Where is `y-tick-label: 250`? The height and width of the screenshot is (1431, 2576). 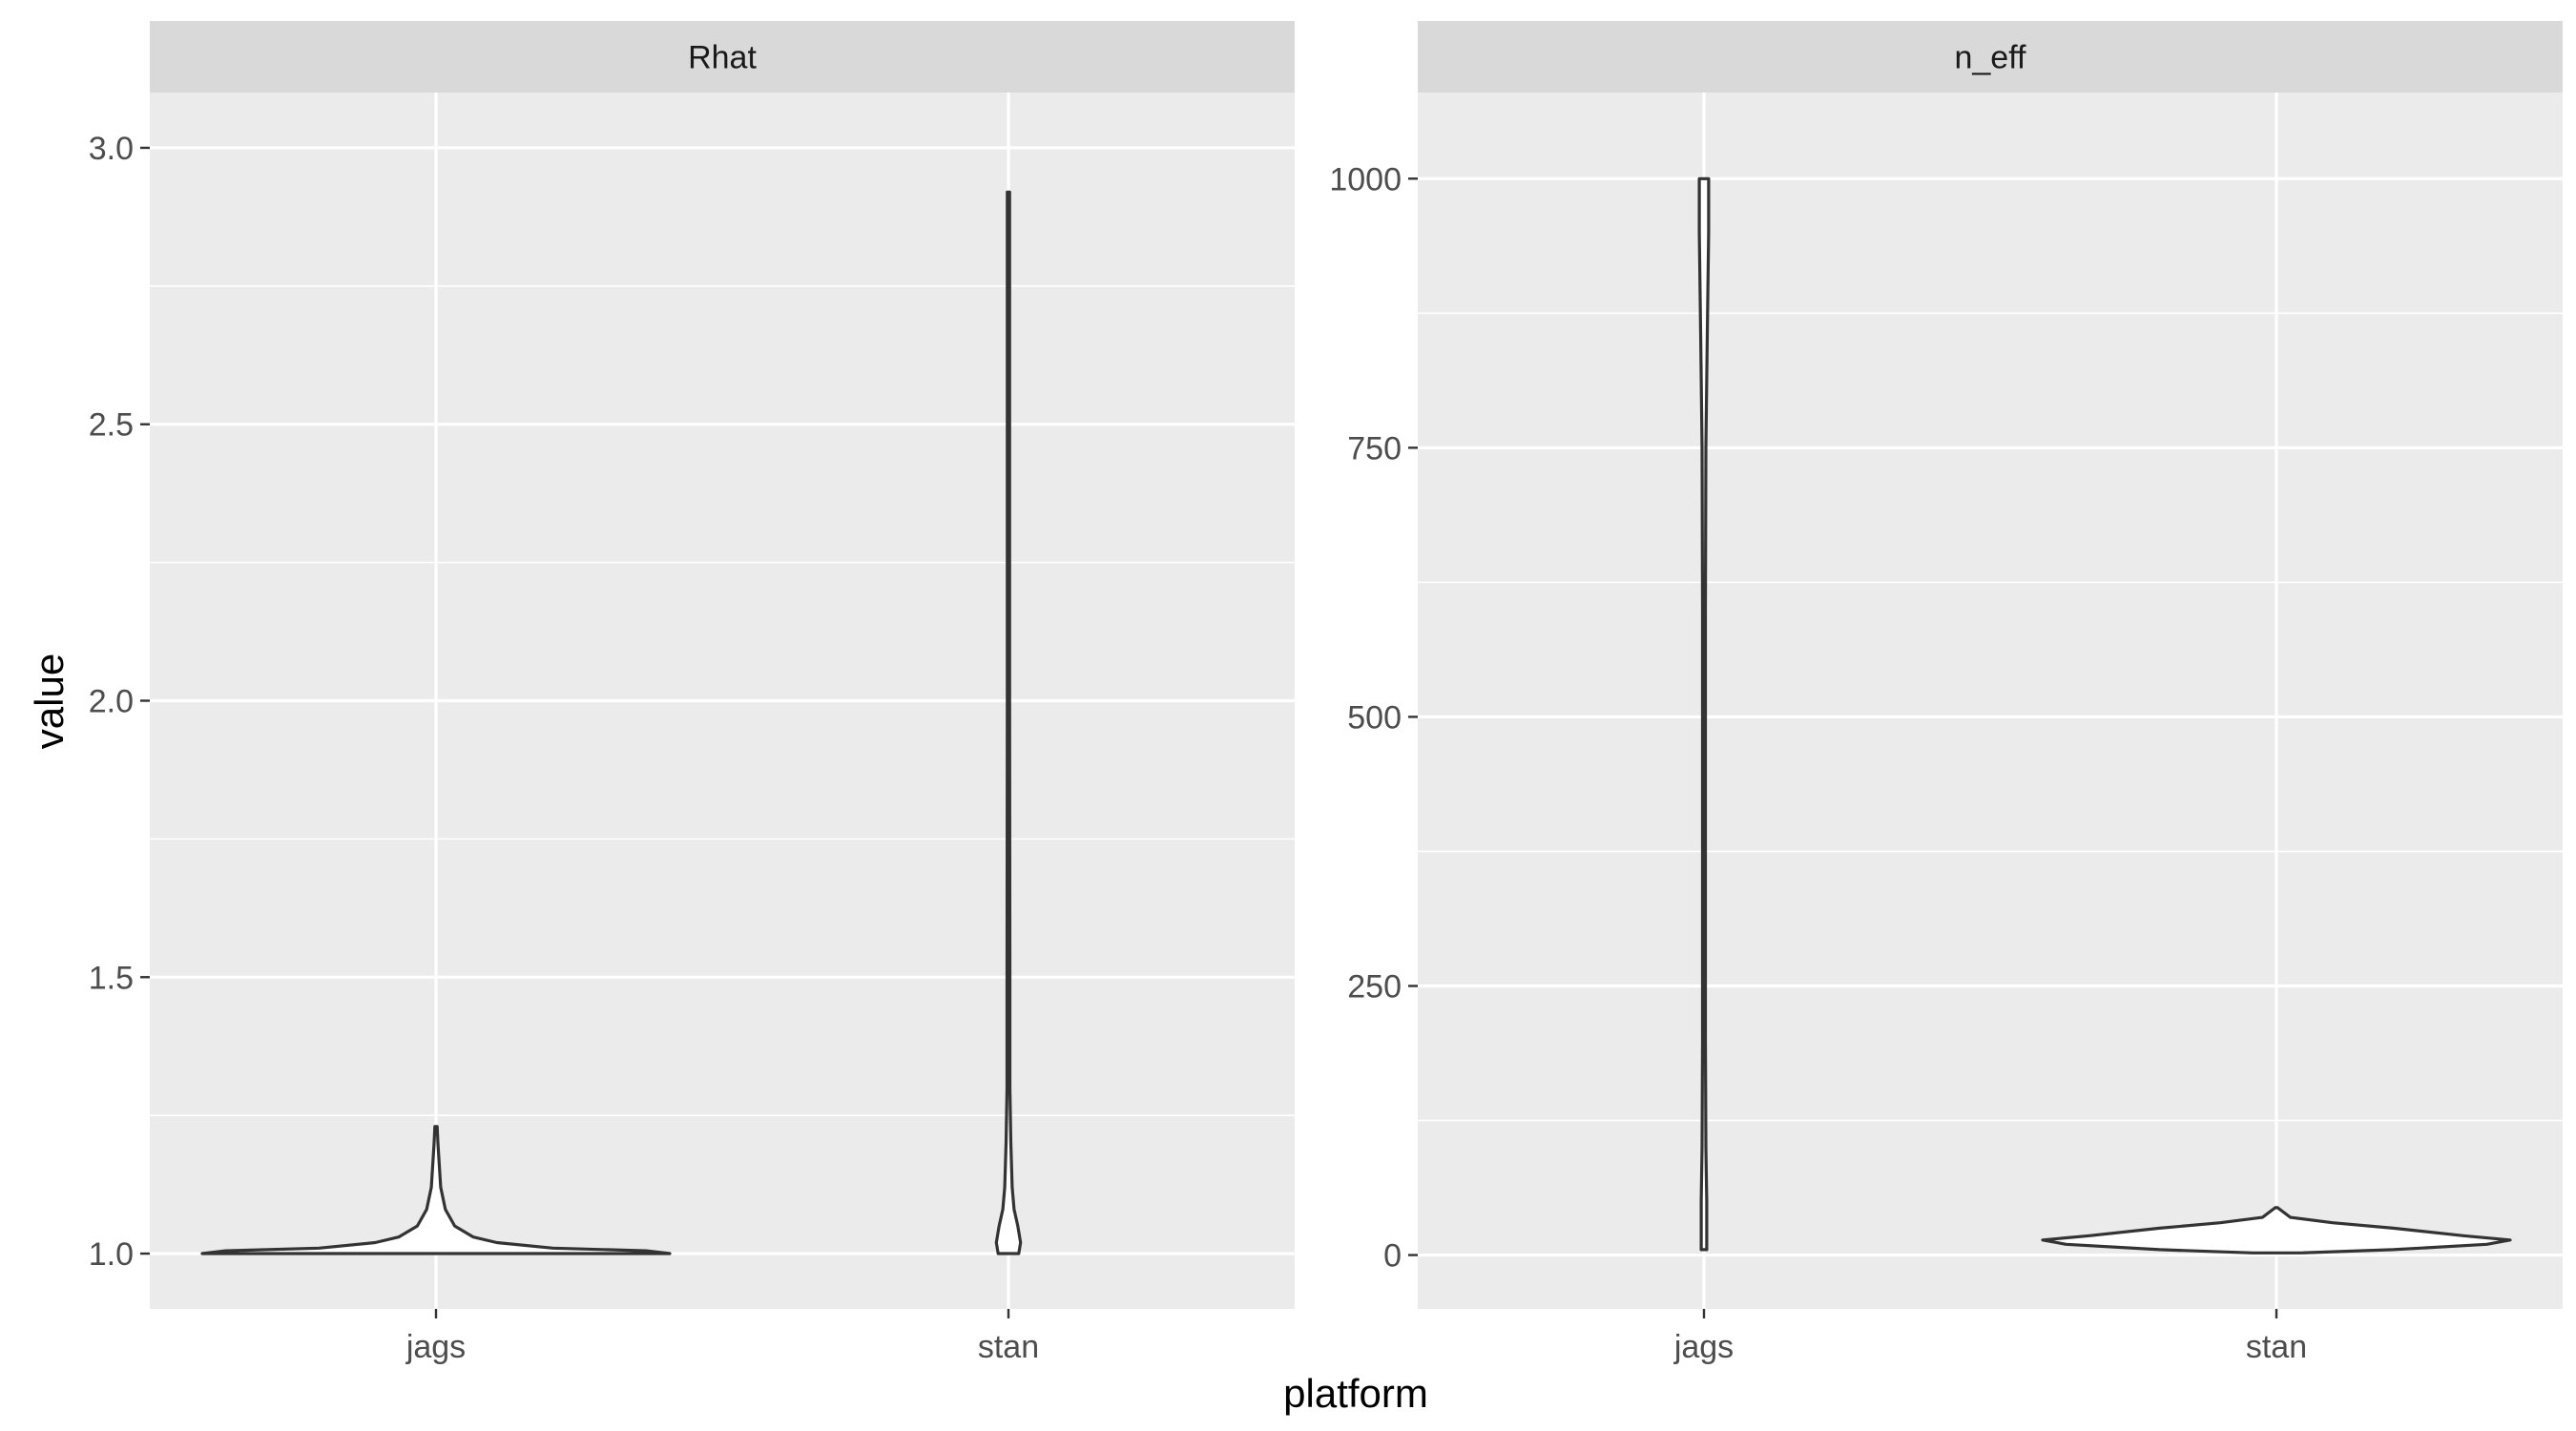
y-tick-label: 250 is located at coordinates (1374, 987).